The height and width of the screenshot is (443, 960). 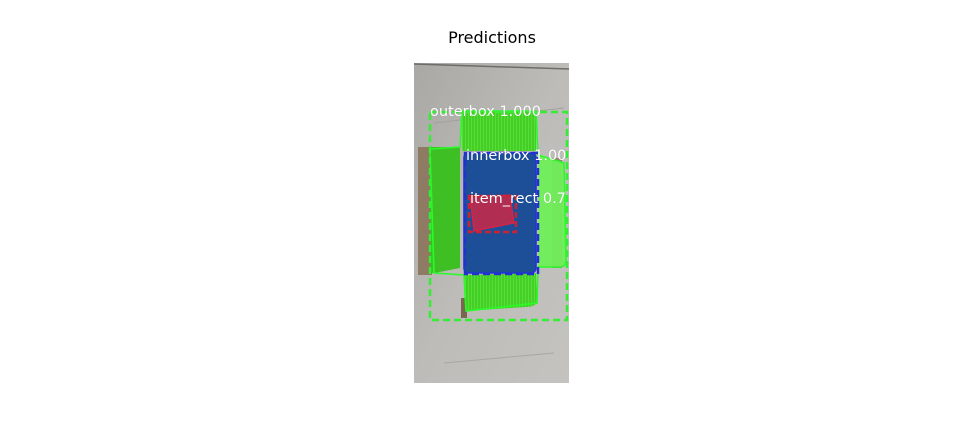 I want to click on cardboard-left-edge, so click(x=425, y=211).